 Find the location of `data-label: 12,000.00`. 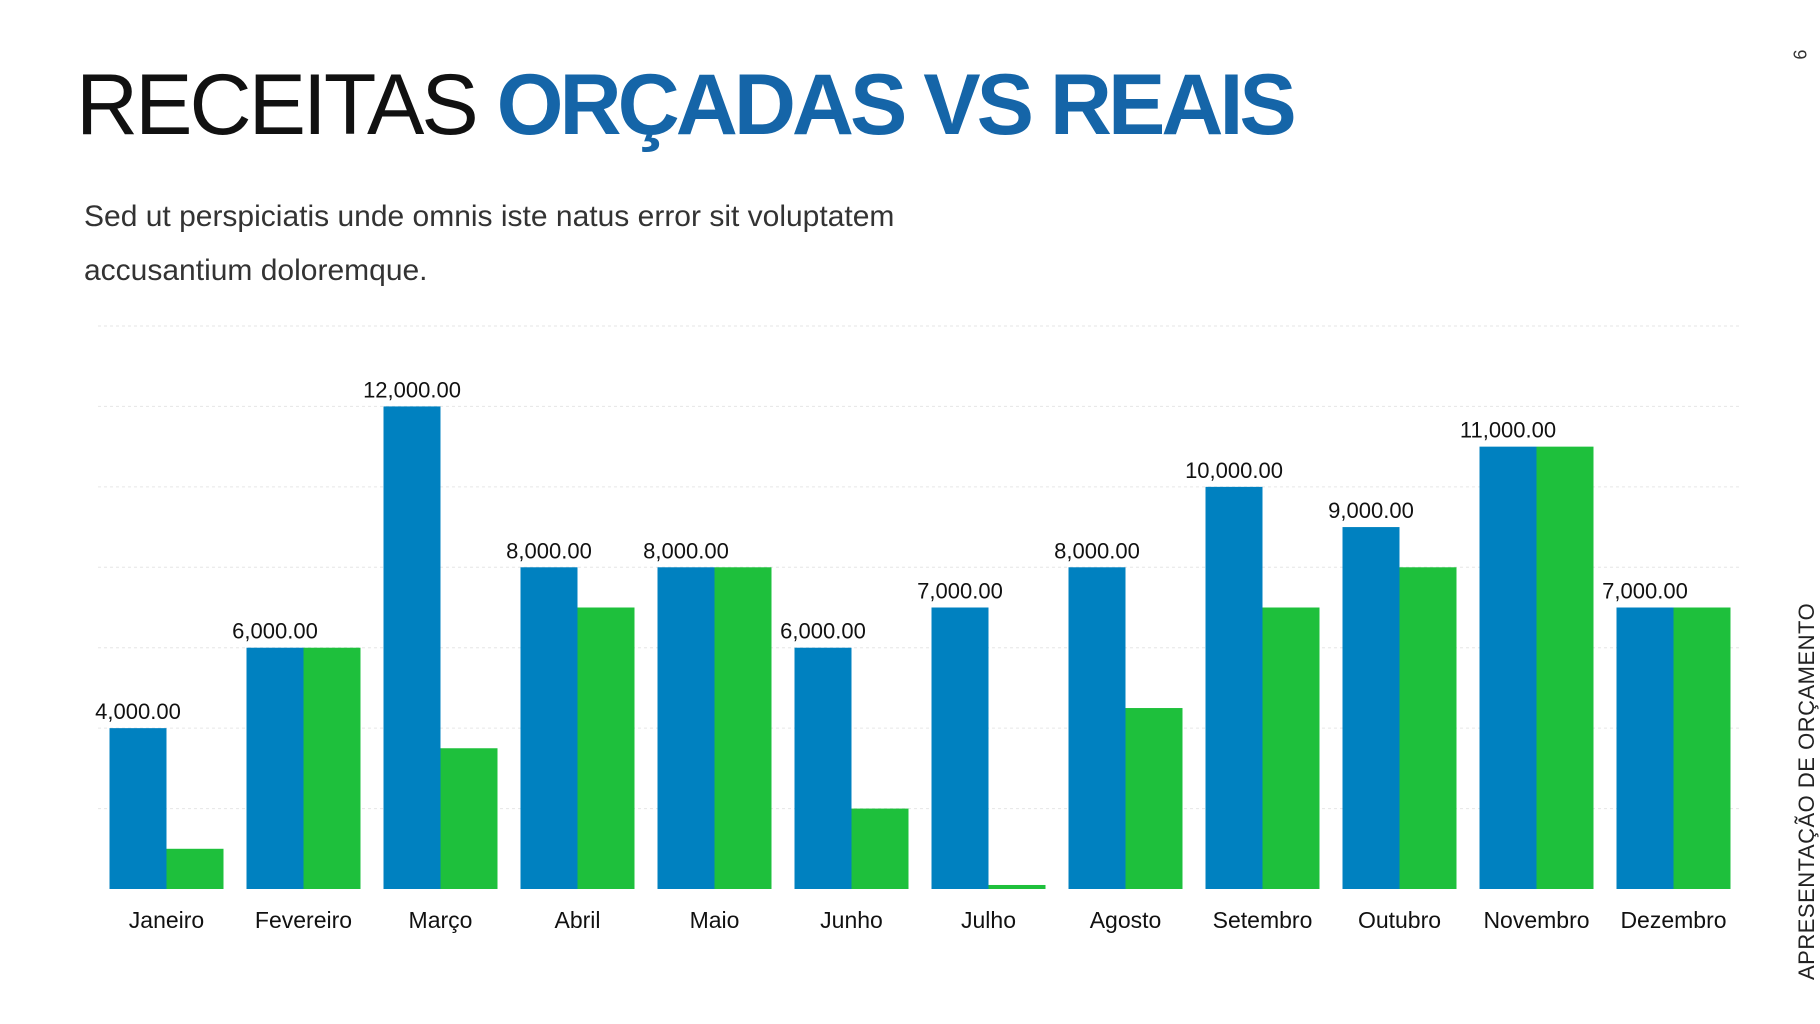

data-label: 12,000.00 is located at coordinates (412, 389).